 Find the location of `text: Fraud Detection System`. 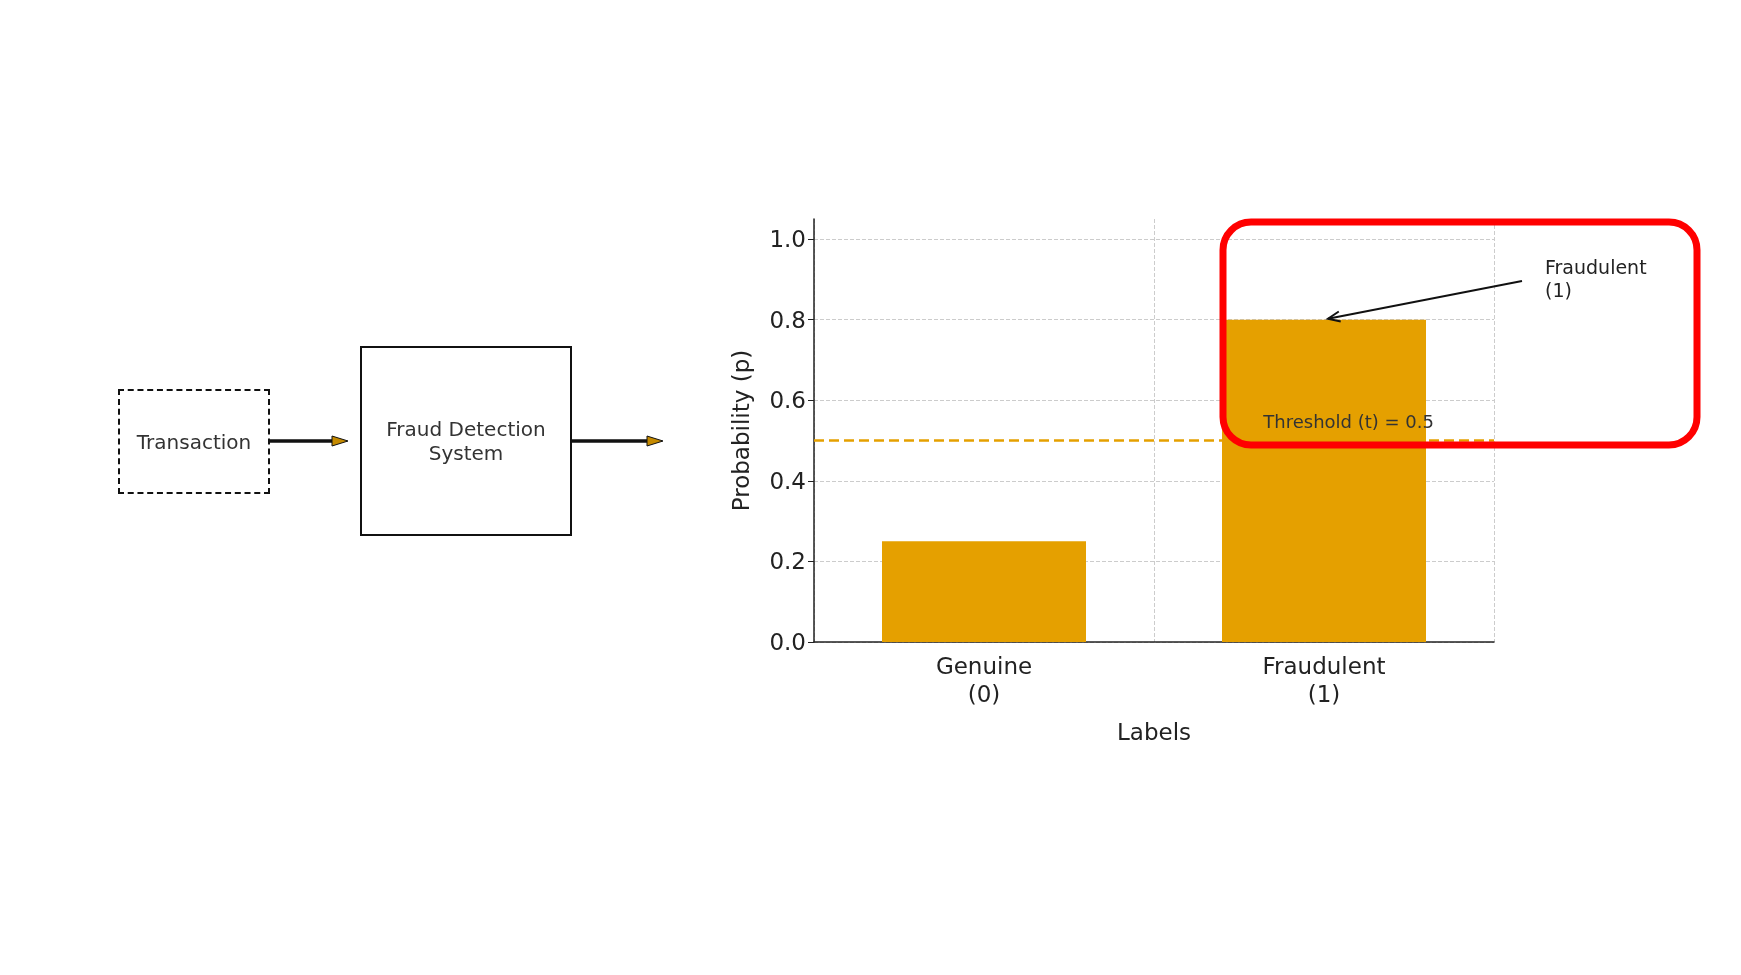

text: Fraud Detection System is located at coordinates (466, 441).